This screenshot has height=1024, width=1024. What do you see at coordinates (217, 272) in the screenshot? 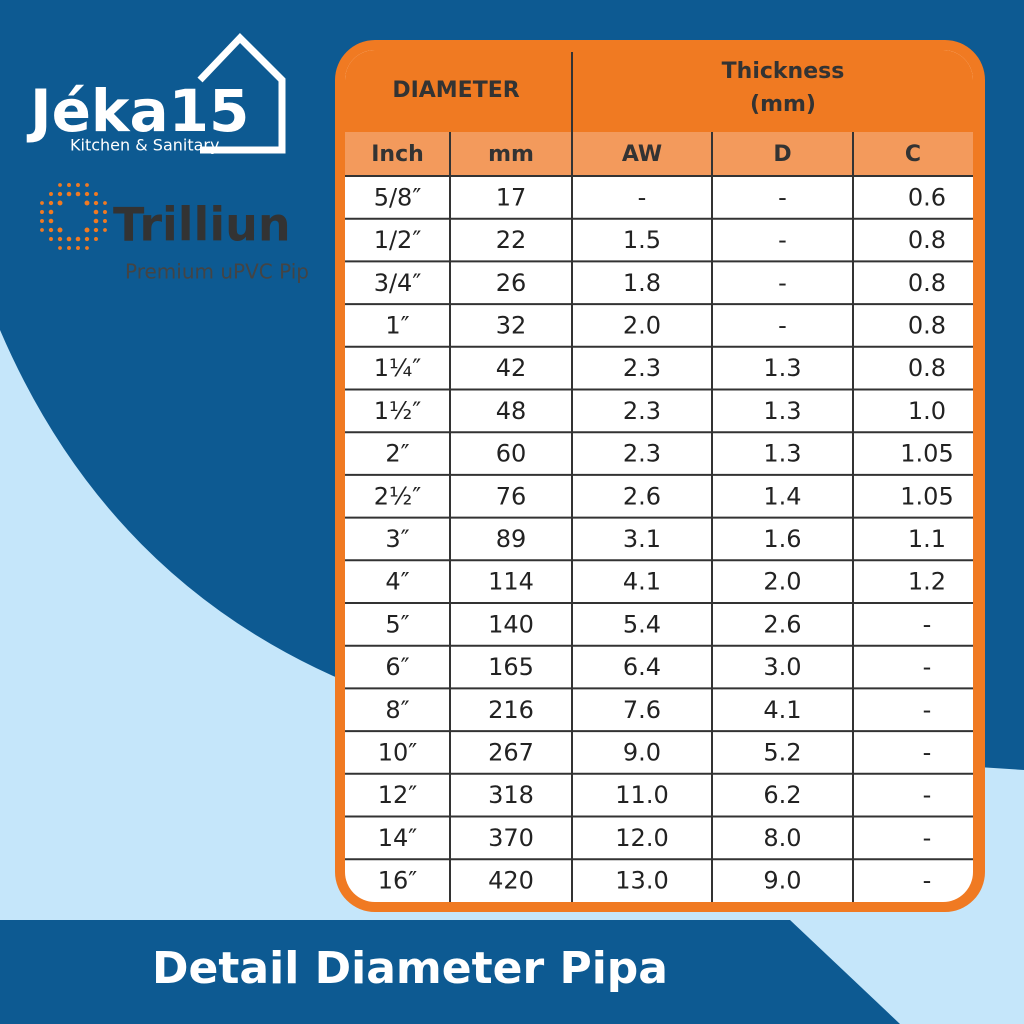
I see `partner-tagline: Premium uPVC Pip` at bounding box center [217, 272].